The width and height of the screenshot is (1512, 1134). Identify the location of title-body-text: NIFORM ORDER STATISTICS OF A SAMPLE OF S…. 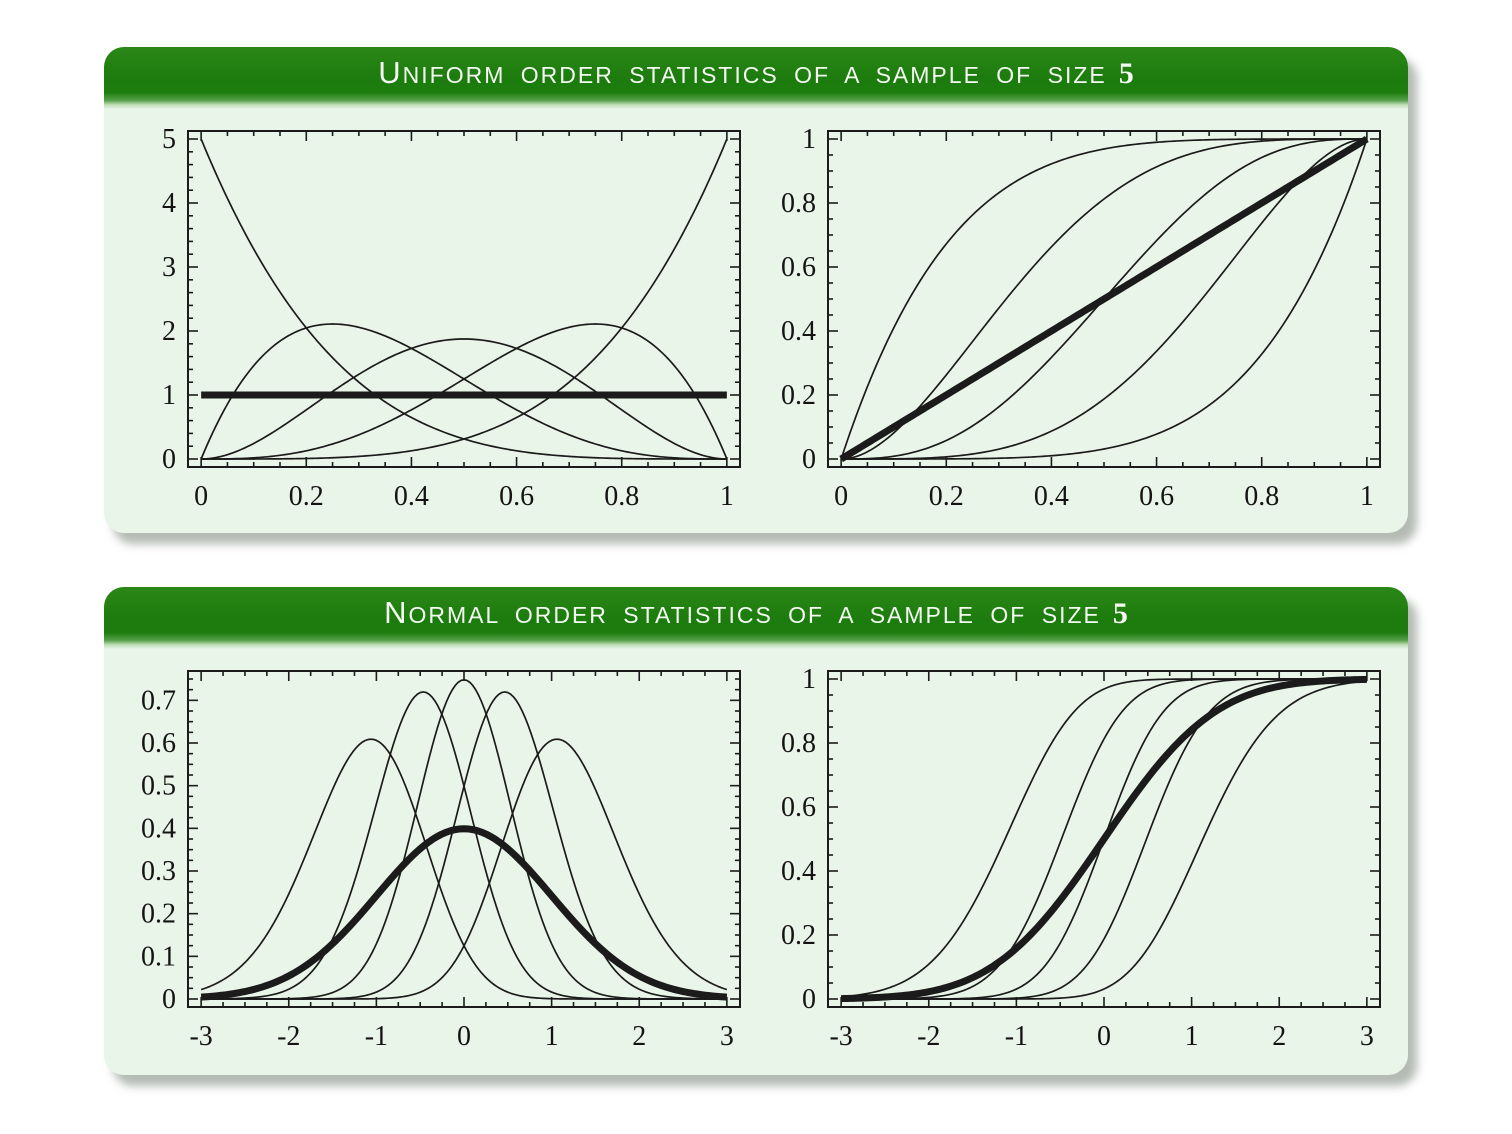
(754, 74).